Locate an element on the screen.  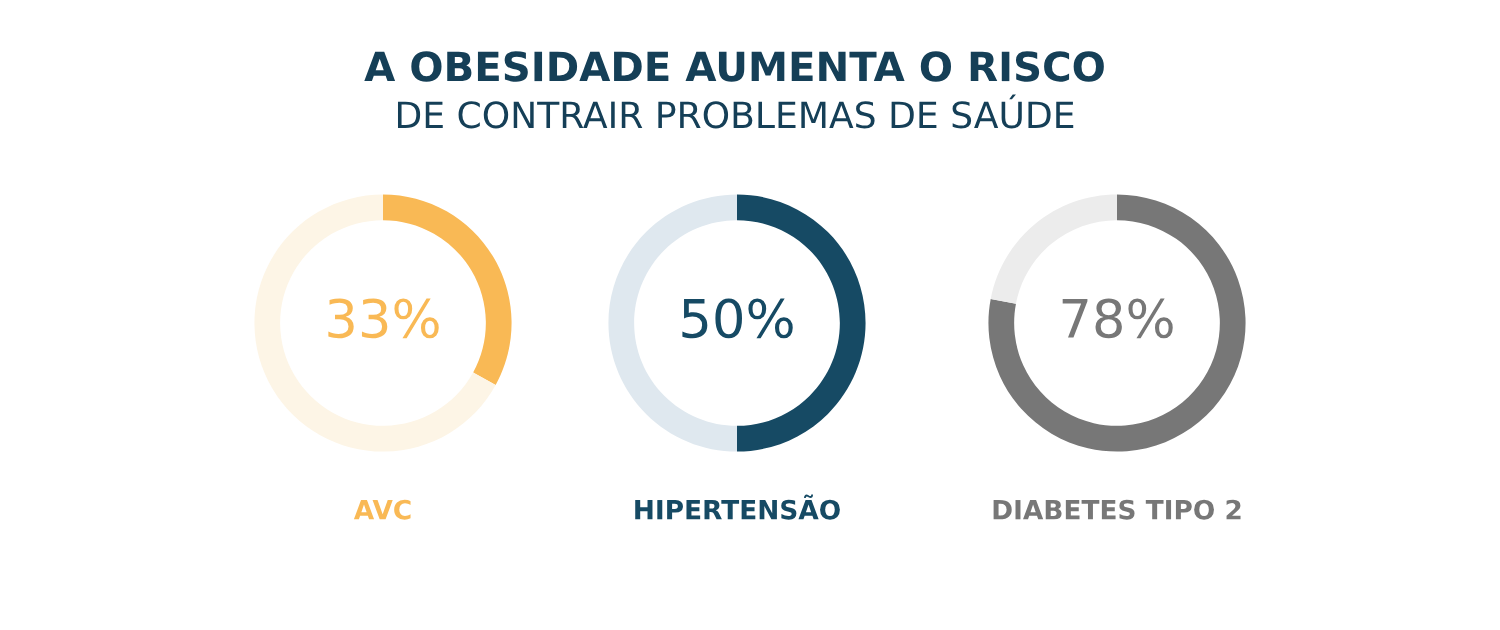
text: 33% is located at coordinates (383, 318).